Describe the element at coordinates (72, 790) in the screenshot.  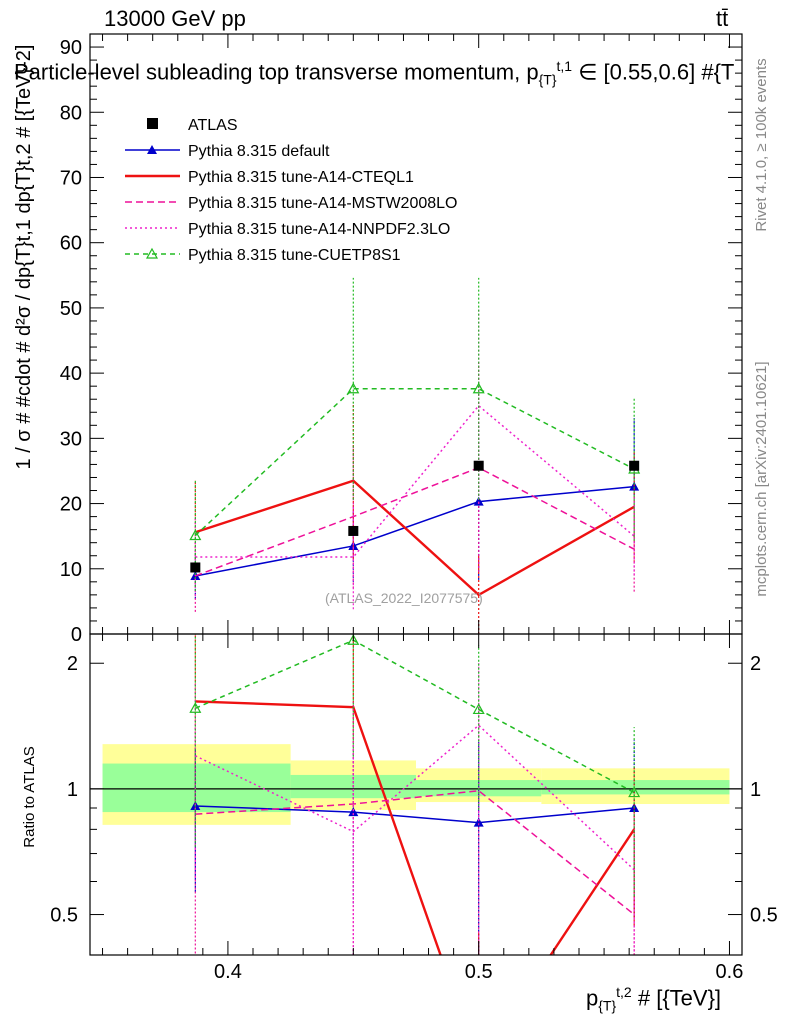
I see `ratio-tick-label-left: 1` at that location.